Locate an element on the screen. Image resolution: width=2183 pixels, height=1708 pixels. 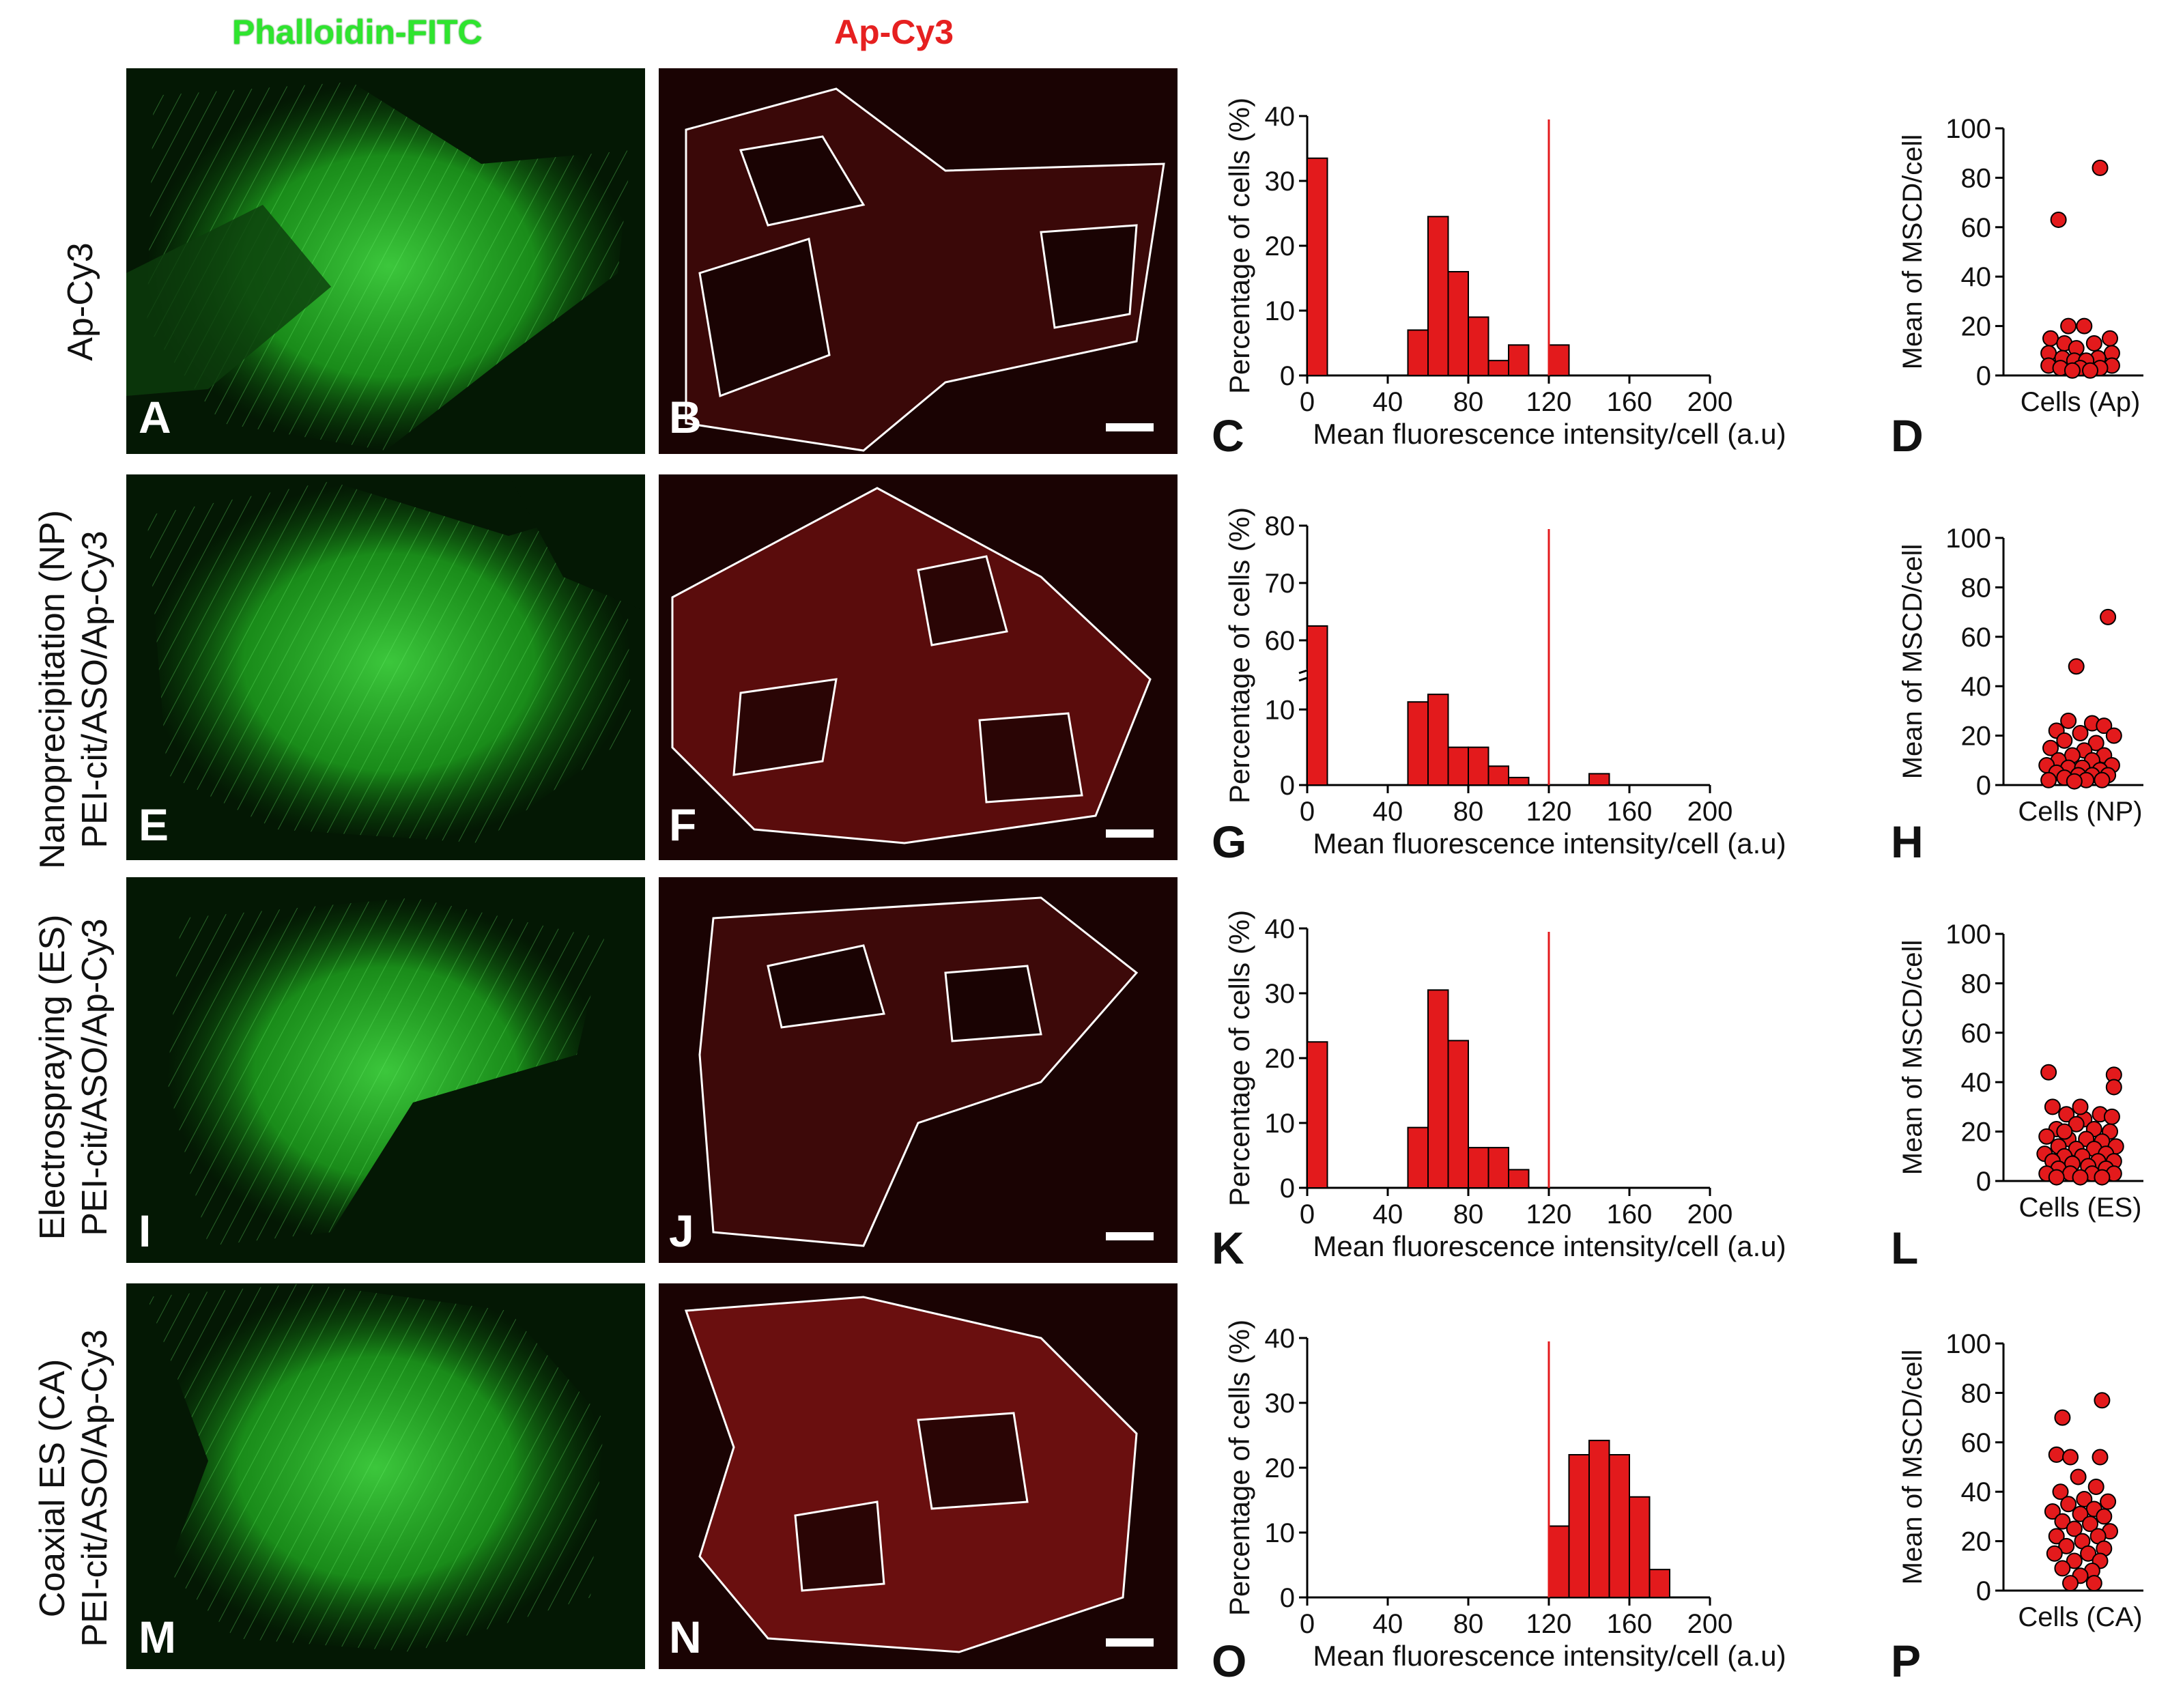
row-label-2-line-1: Nanoprecipitation (NP) is located at coordinates (52, 689).